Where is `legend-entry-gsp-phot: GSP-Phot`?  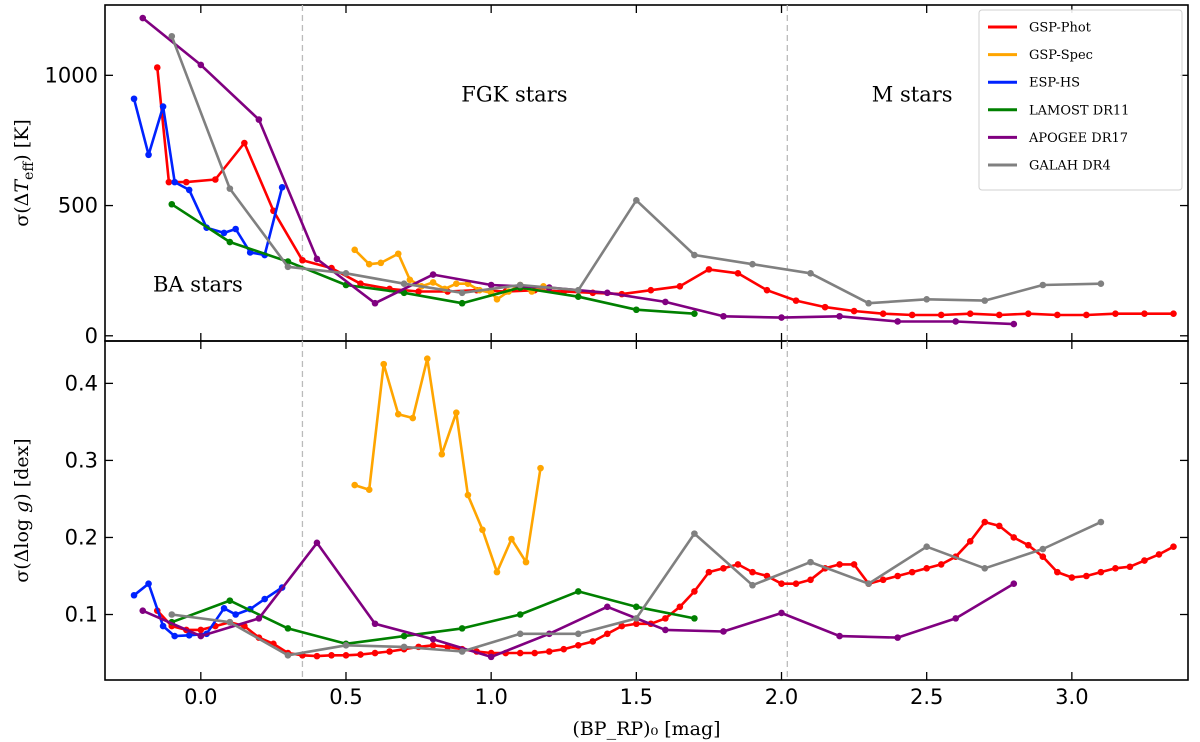 legend-entry-gsp-phot: GSP-Phot is located at coordinates (1040, 28).